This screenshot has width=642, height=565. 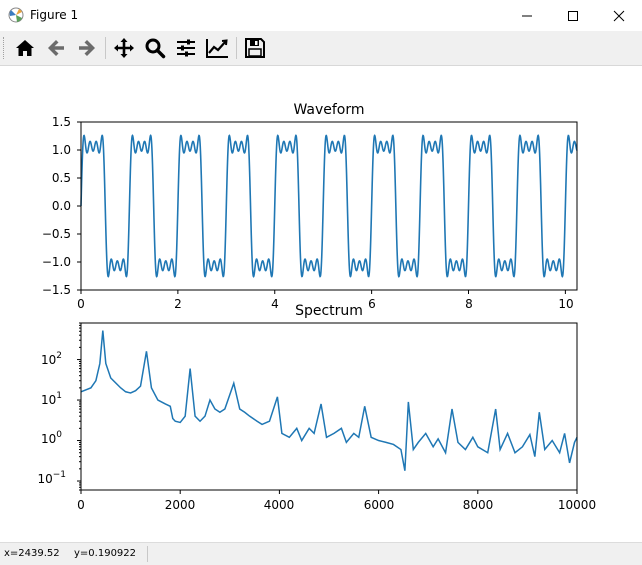 What do you see at coordinates (321, 553) in the screenshot?
I see `status-bar: x=2439.52 y=0.190922` at bounding box center [321, 553].